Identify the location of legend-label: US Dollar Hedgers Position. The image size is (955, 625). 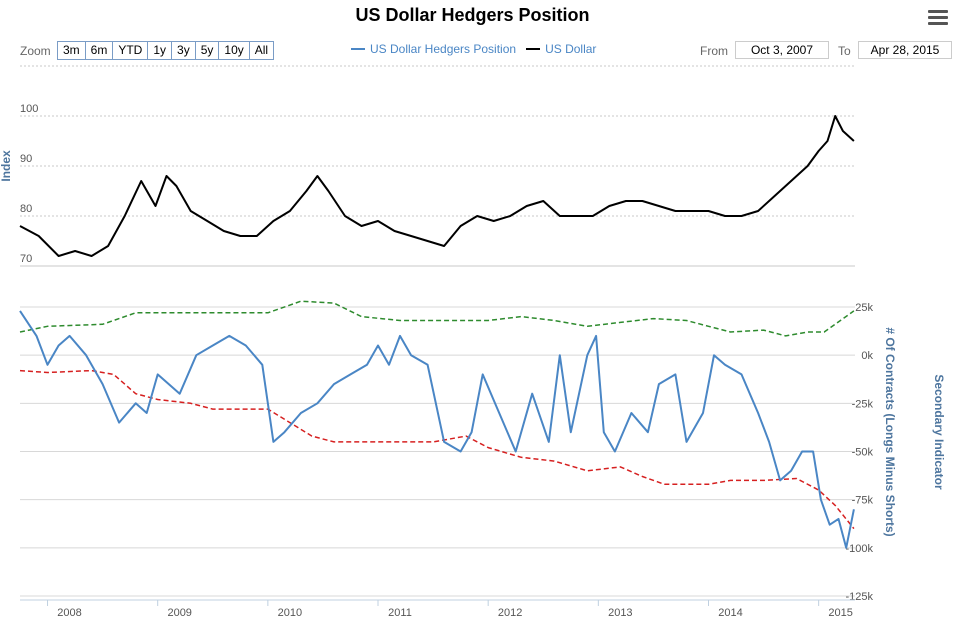
(443, 49).